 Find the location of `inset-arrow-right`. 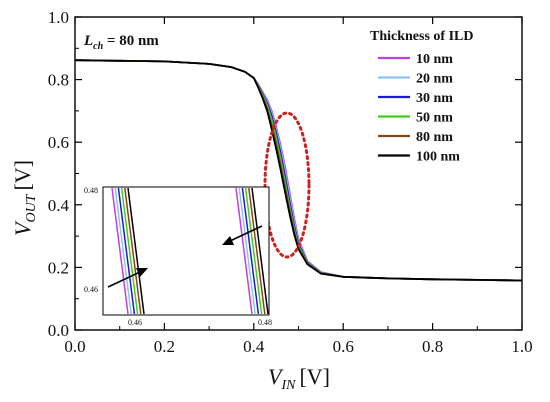

inset-arrow-right is located at coordinates (127, 278).